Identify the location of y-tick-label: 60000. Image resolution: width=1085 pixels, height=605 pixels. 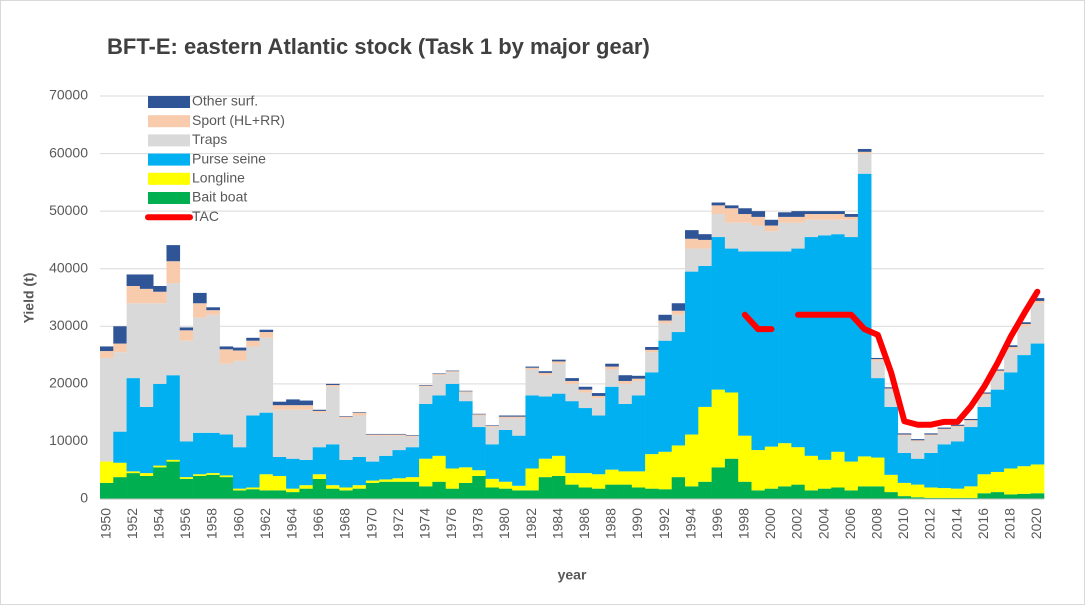
(68, 152).